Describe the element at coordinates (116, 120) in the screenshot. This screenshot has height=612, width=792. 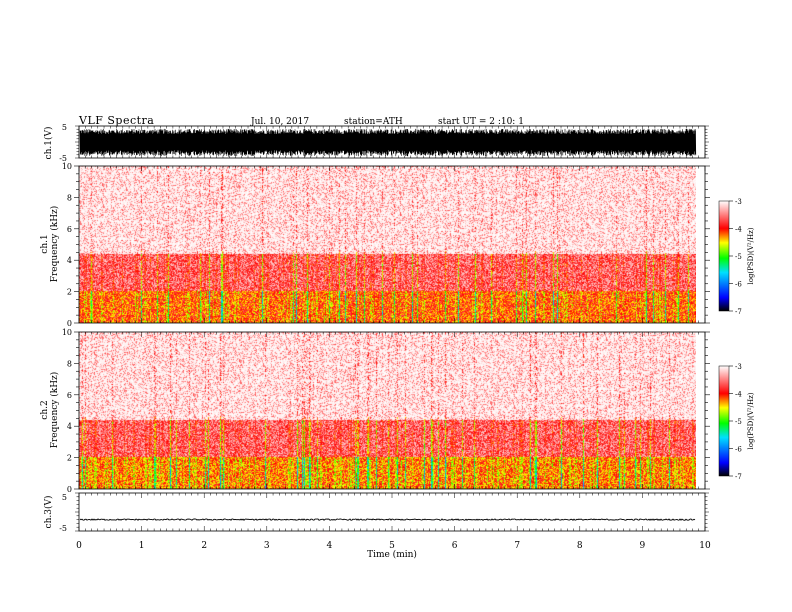
I see `figure-title: VLF Spectra` at that location.